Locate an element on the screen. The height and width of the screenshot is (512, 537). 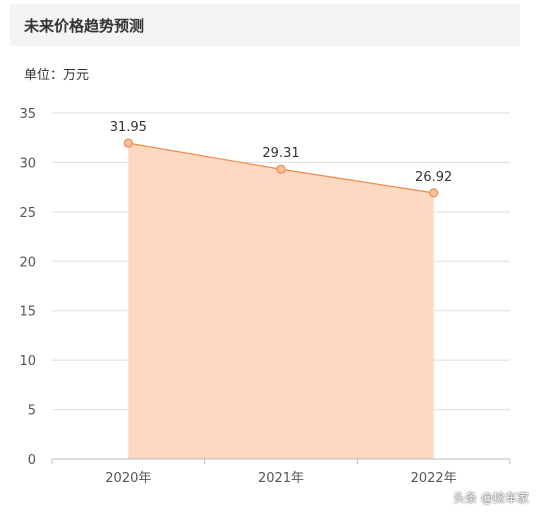
x-tick-label-0: 2020年 is located at coordinates (128, 478).